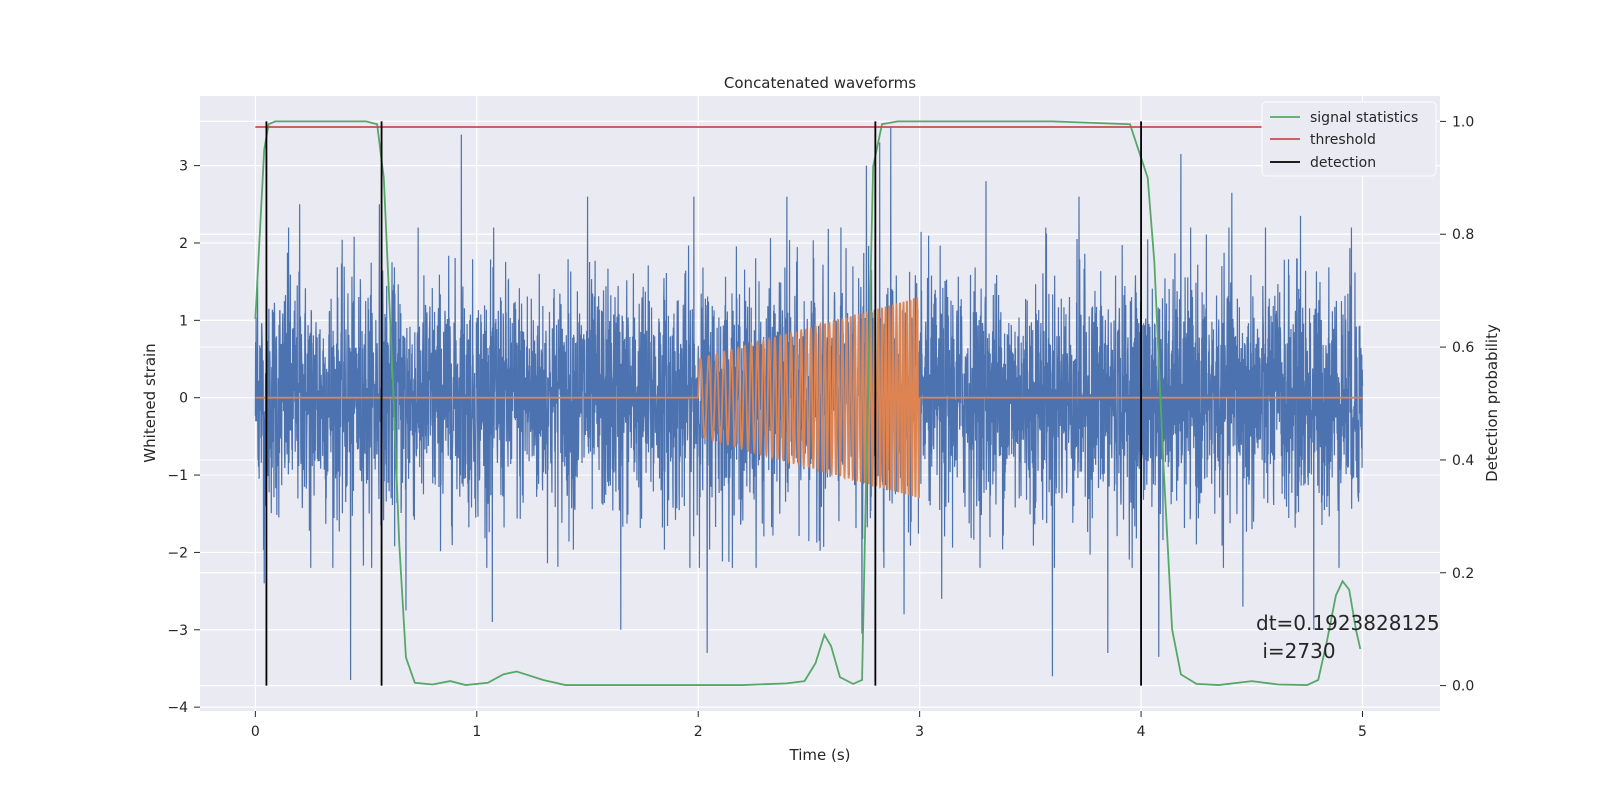  I want to click on y-tick-label: 0, so click(183, 399).